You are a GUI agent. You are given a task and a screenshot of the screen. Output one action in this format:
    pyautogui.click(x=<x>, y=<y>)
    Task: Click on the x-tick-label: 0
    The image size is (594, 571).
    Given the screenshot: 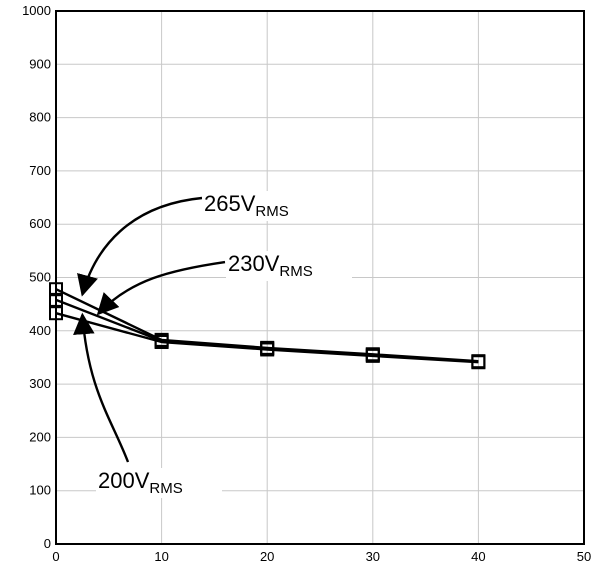 What is the action you would take?
    pyautogui.click(x=55, y=556)
    